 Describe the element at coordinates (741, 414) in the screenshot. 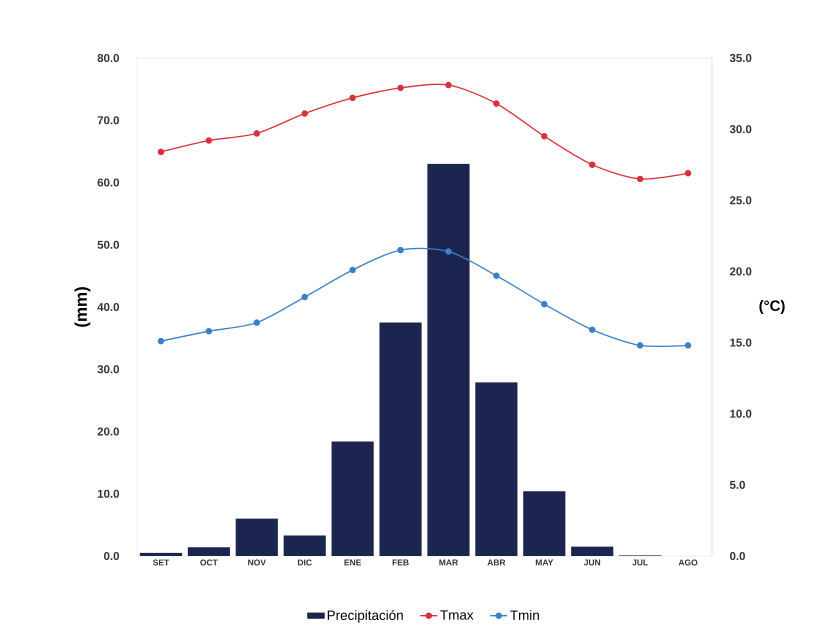

I see `y2-tick-label: 10.0` at that location.